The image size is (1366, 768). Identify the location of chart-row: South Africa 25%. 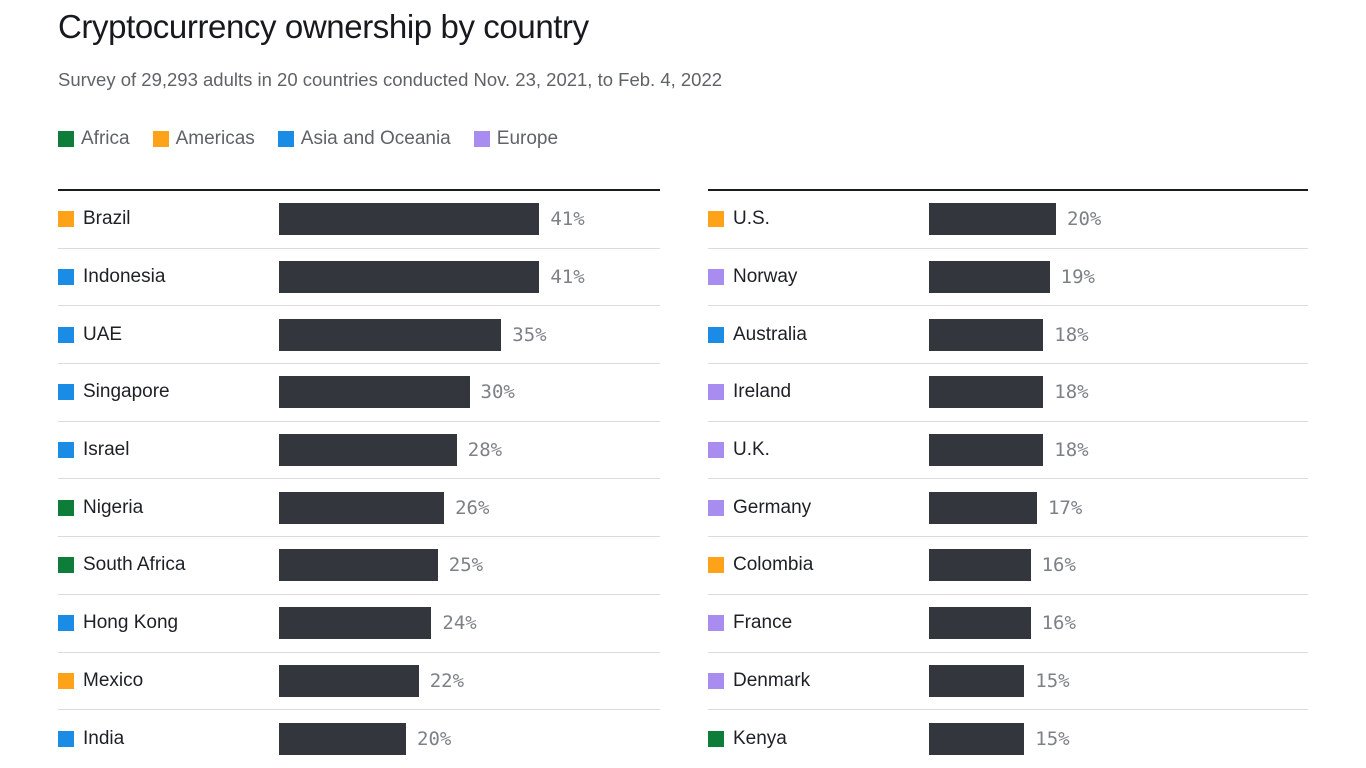
(359, 566).